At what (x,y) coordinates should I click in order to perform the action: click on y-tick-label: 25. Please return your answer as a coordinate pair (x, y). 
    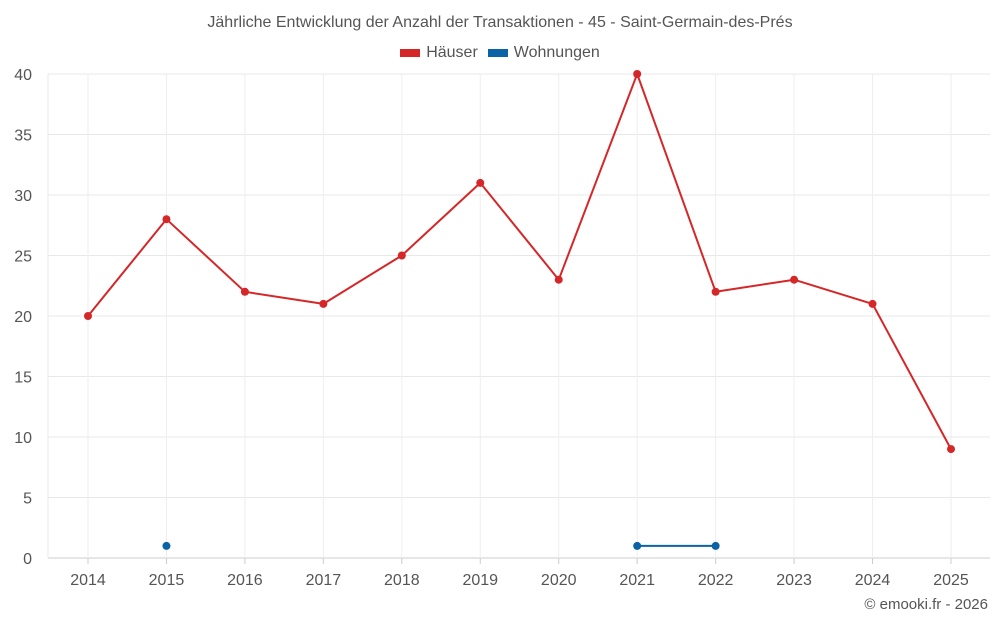
    Looking at the image, I should click on (23, 257).